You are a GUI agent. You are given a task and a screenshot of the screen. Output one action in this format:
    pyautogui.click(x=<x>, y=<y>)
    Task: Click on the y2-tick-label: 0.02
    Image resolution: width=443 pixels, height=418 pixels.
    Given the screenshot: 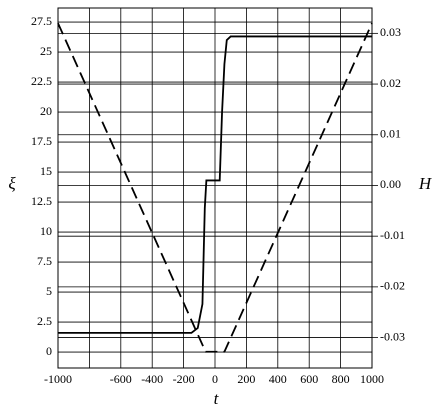 What is the action you would take?
    pyautogui.click(x=390, y=83)
    